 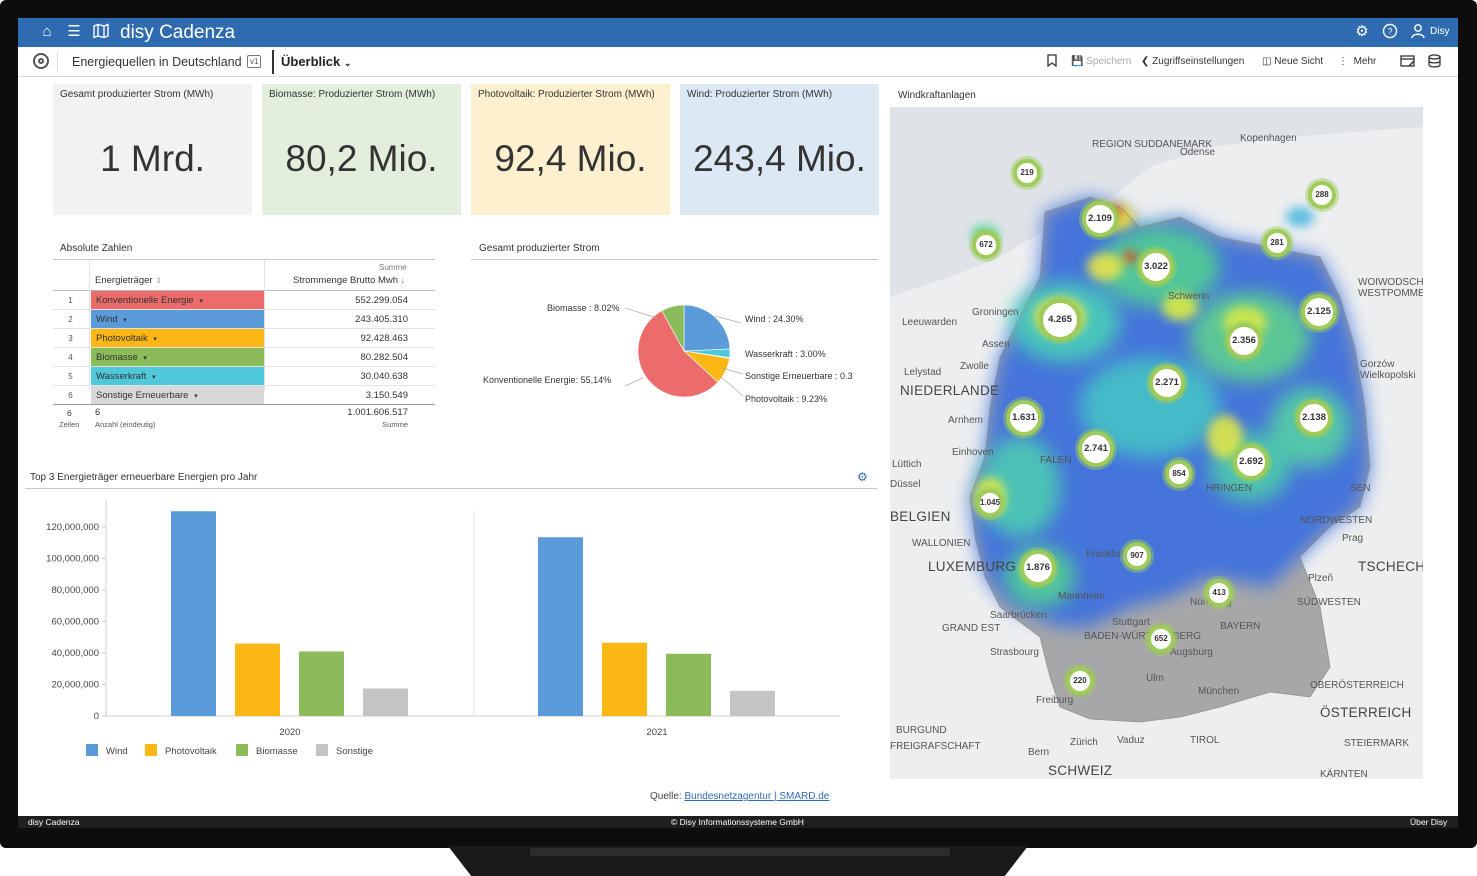 I want to click on status-copyright: © Disy Informationssysteme GmbH, so click(x=737, y=822).